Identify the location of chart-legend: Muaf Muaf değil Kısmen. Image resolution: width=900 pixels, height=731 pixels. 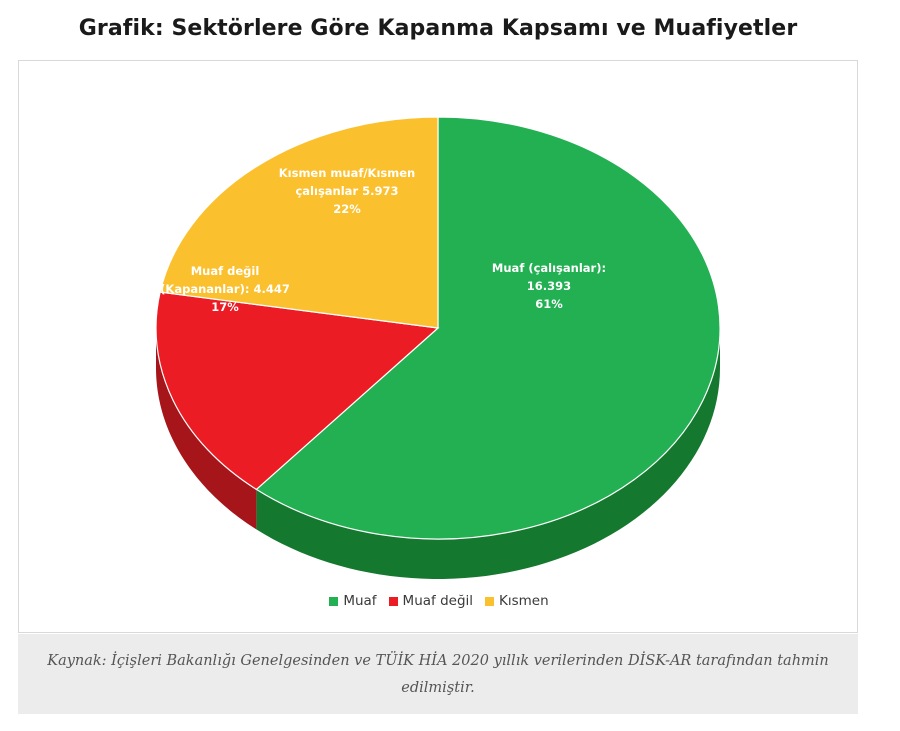
(439, 601).